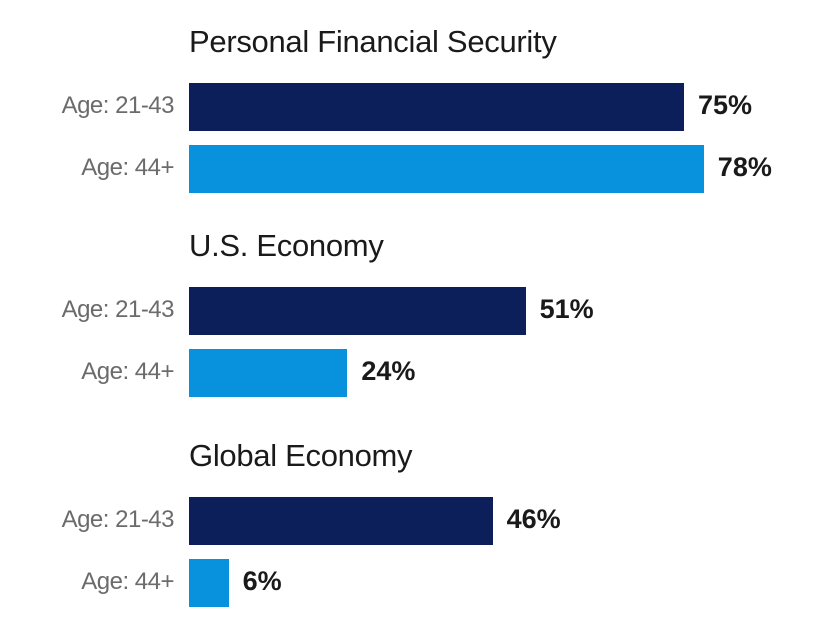  I want to click on bar-value-label: 51%, so click(566, 309).